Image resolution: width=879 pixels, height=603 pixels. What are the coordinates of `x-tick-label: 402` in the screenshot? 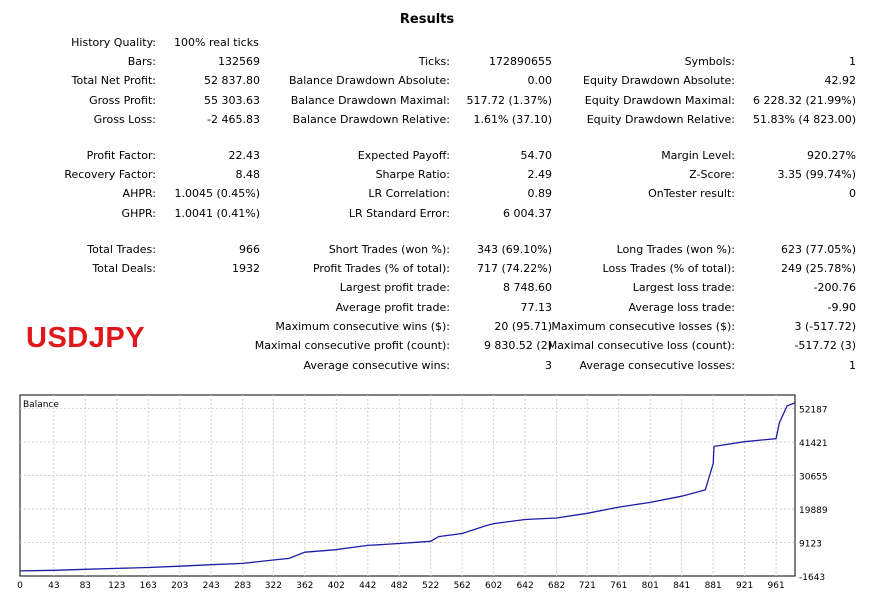 It's located at (336, 586).